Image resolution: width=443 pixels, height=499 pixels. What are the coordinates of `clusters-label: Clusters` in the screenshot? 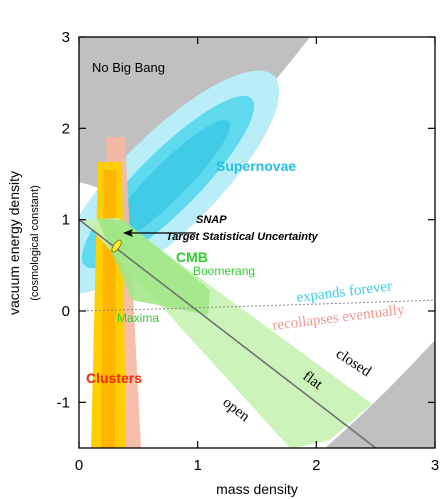 It's located at (114, 378).